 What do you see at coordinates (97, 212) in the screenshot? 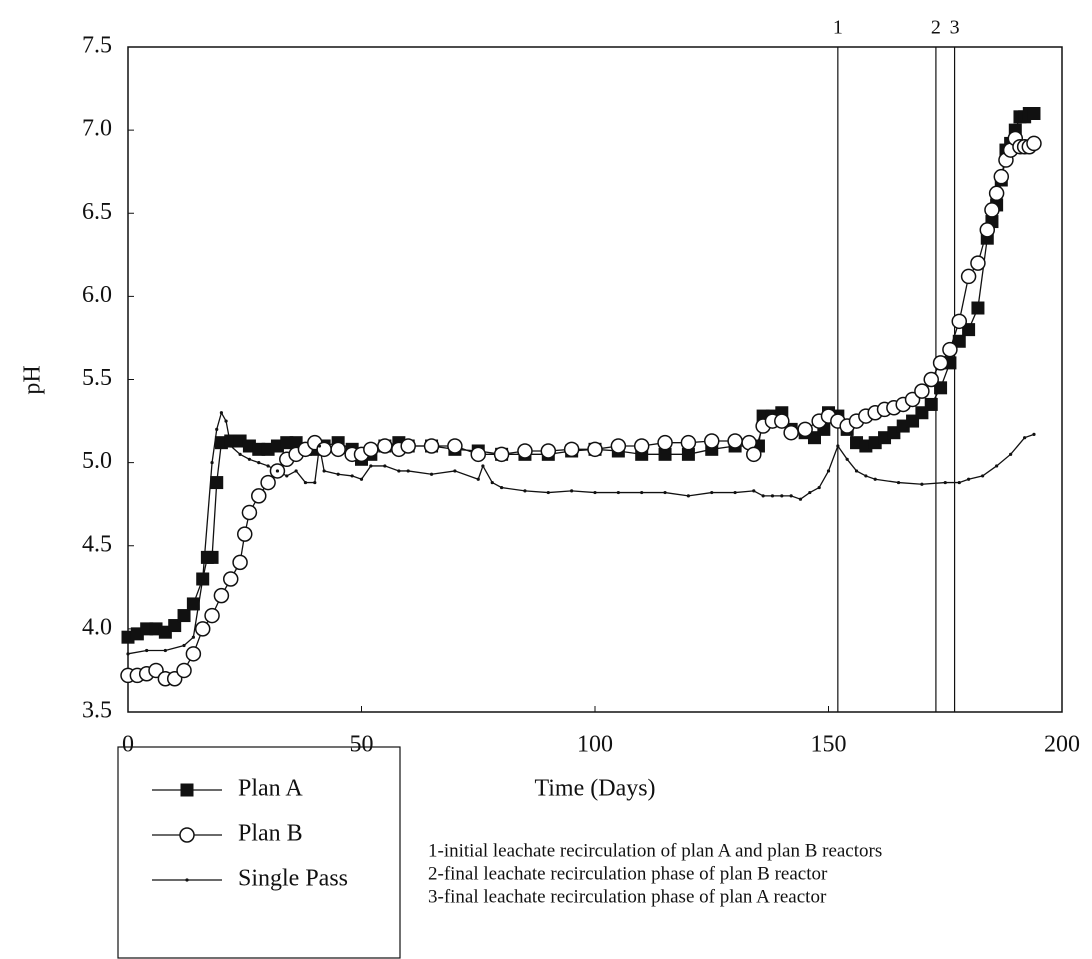
I see `y-tick-label: 6.5` at bounding box center [97, 212].